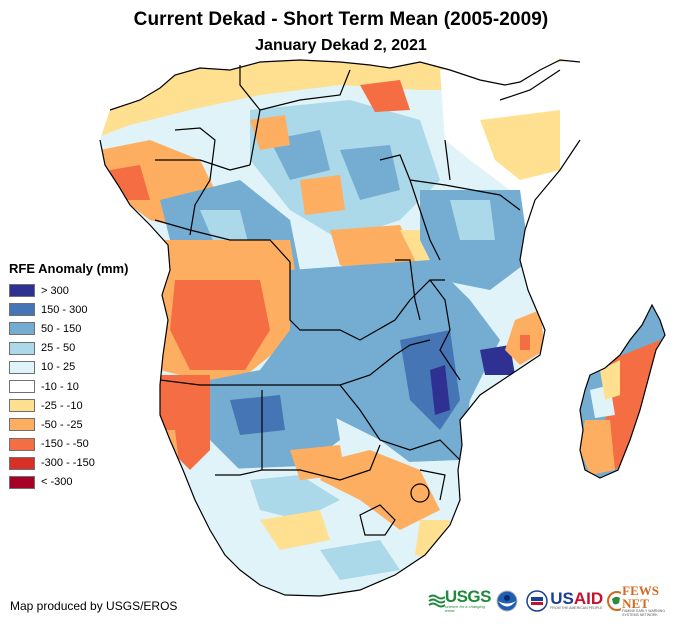 The height and width of the screenshot is (624, 682). Describe the element at coordinates (64, 309) in the screenshot. I see `legend-label: 150 - 300` at that location.